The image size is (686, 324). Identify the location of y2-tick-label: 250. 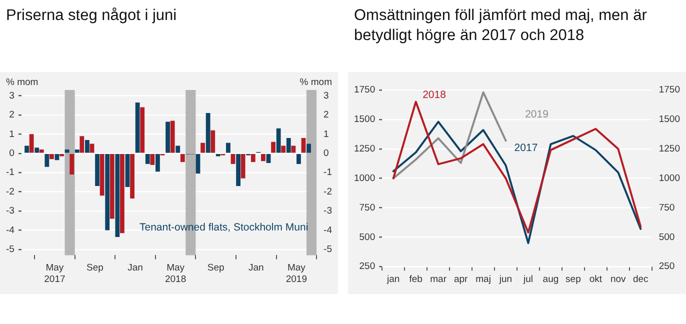
(666, 266).